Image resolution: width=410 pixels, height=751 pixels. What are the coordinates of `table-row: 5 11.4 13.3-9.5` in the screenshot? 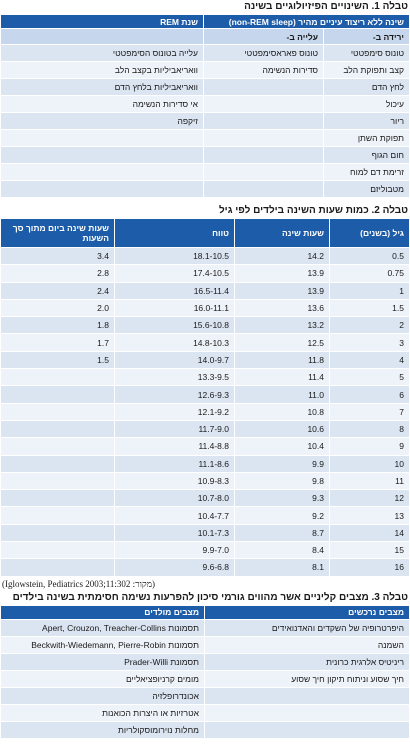 It's located at (205, 377).